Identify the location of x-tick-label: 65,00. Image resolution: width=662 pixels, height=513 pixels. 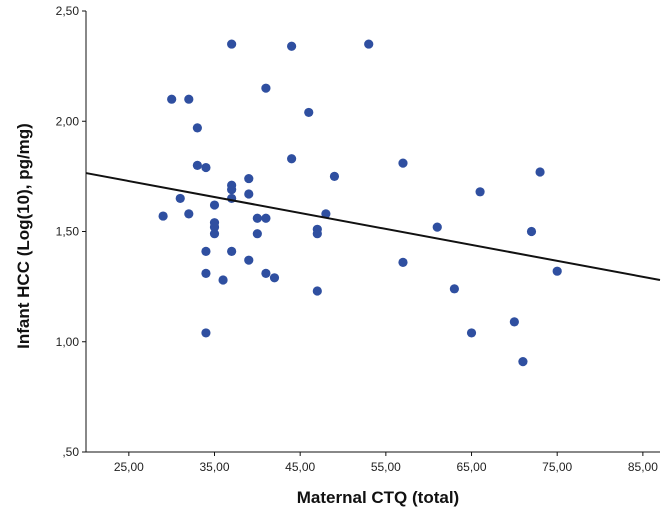
(472, 467).